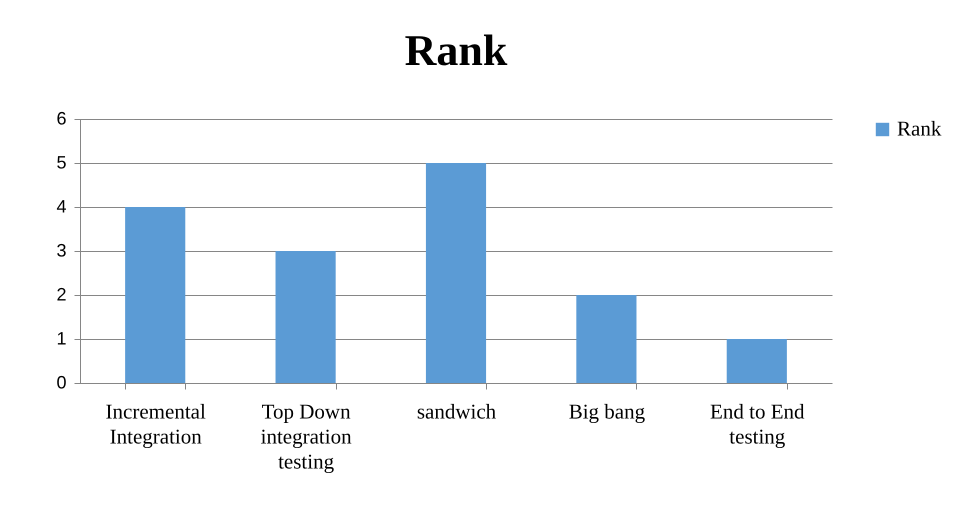 This screenshot has height=522, width=963. Describe the element at coordinates (61, 206) in the screenshot. I see `y-tick-label: 4` at that location.